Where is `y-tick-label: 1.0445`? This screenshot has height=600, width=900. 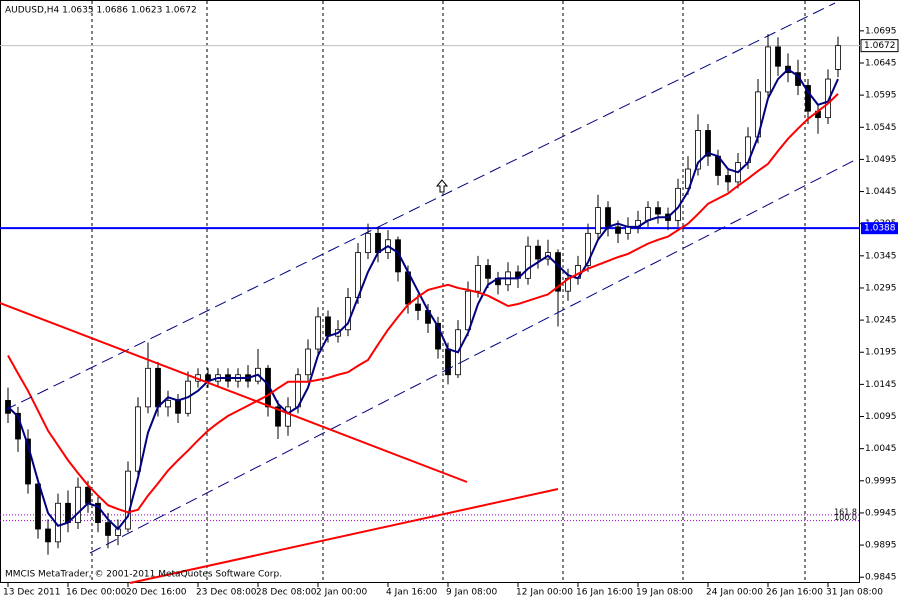
y-tick-label: 1.0445 is located at coordinates (881, 192).